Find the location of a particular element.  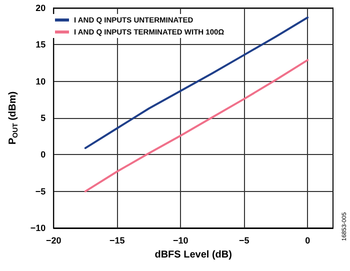

x-tick-label: 0 is located at coordinates (307, 241).